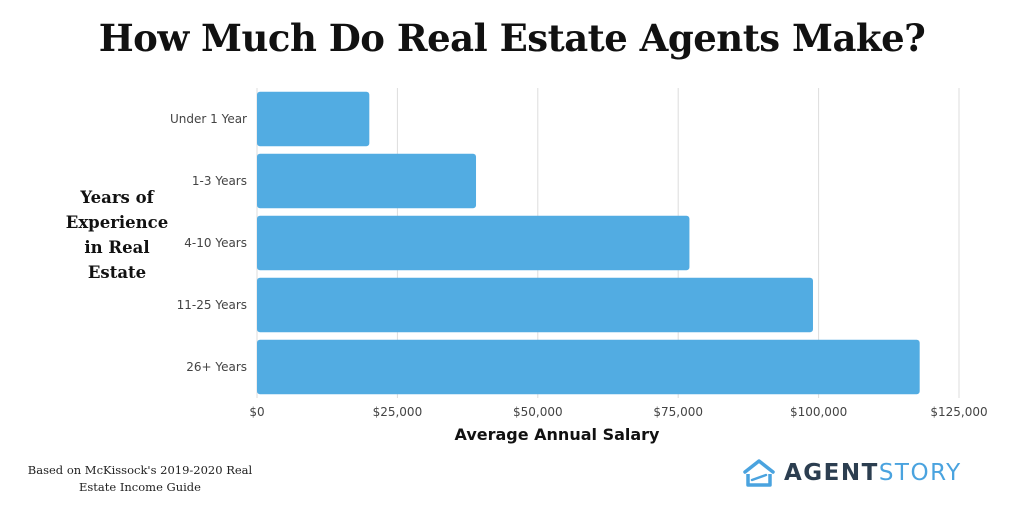 This screenshot has height=512, width=1024. Describe the element at coordinates (920, 473) in the screenshot. I see `logo-story-text: STORY` at that location.